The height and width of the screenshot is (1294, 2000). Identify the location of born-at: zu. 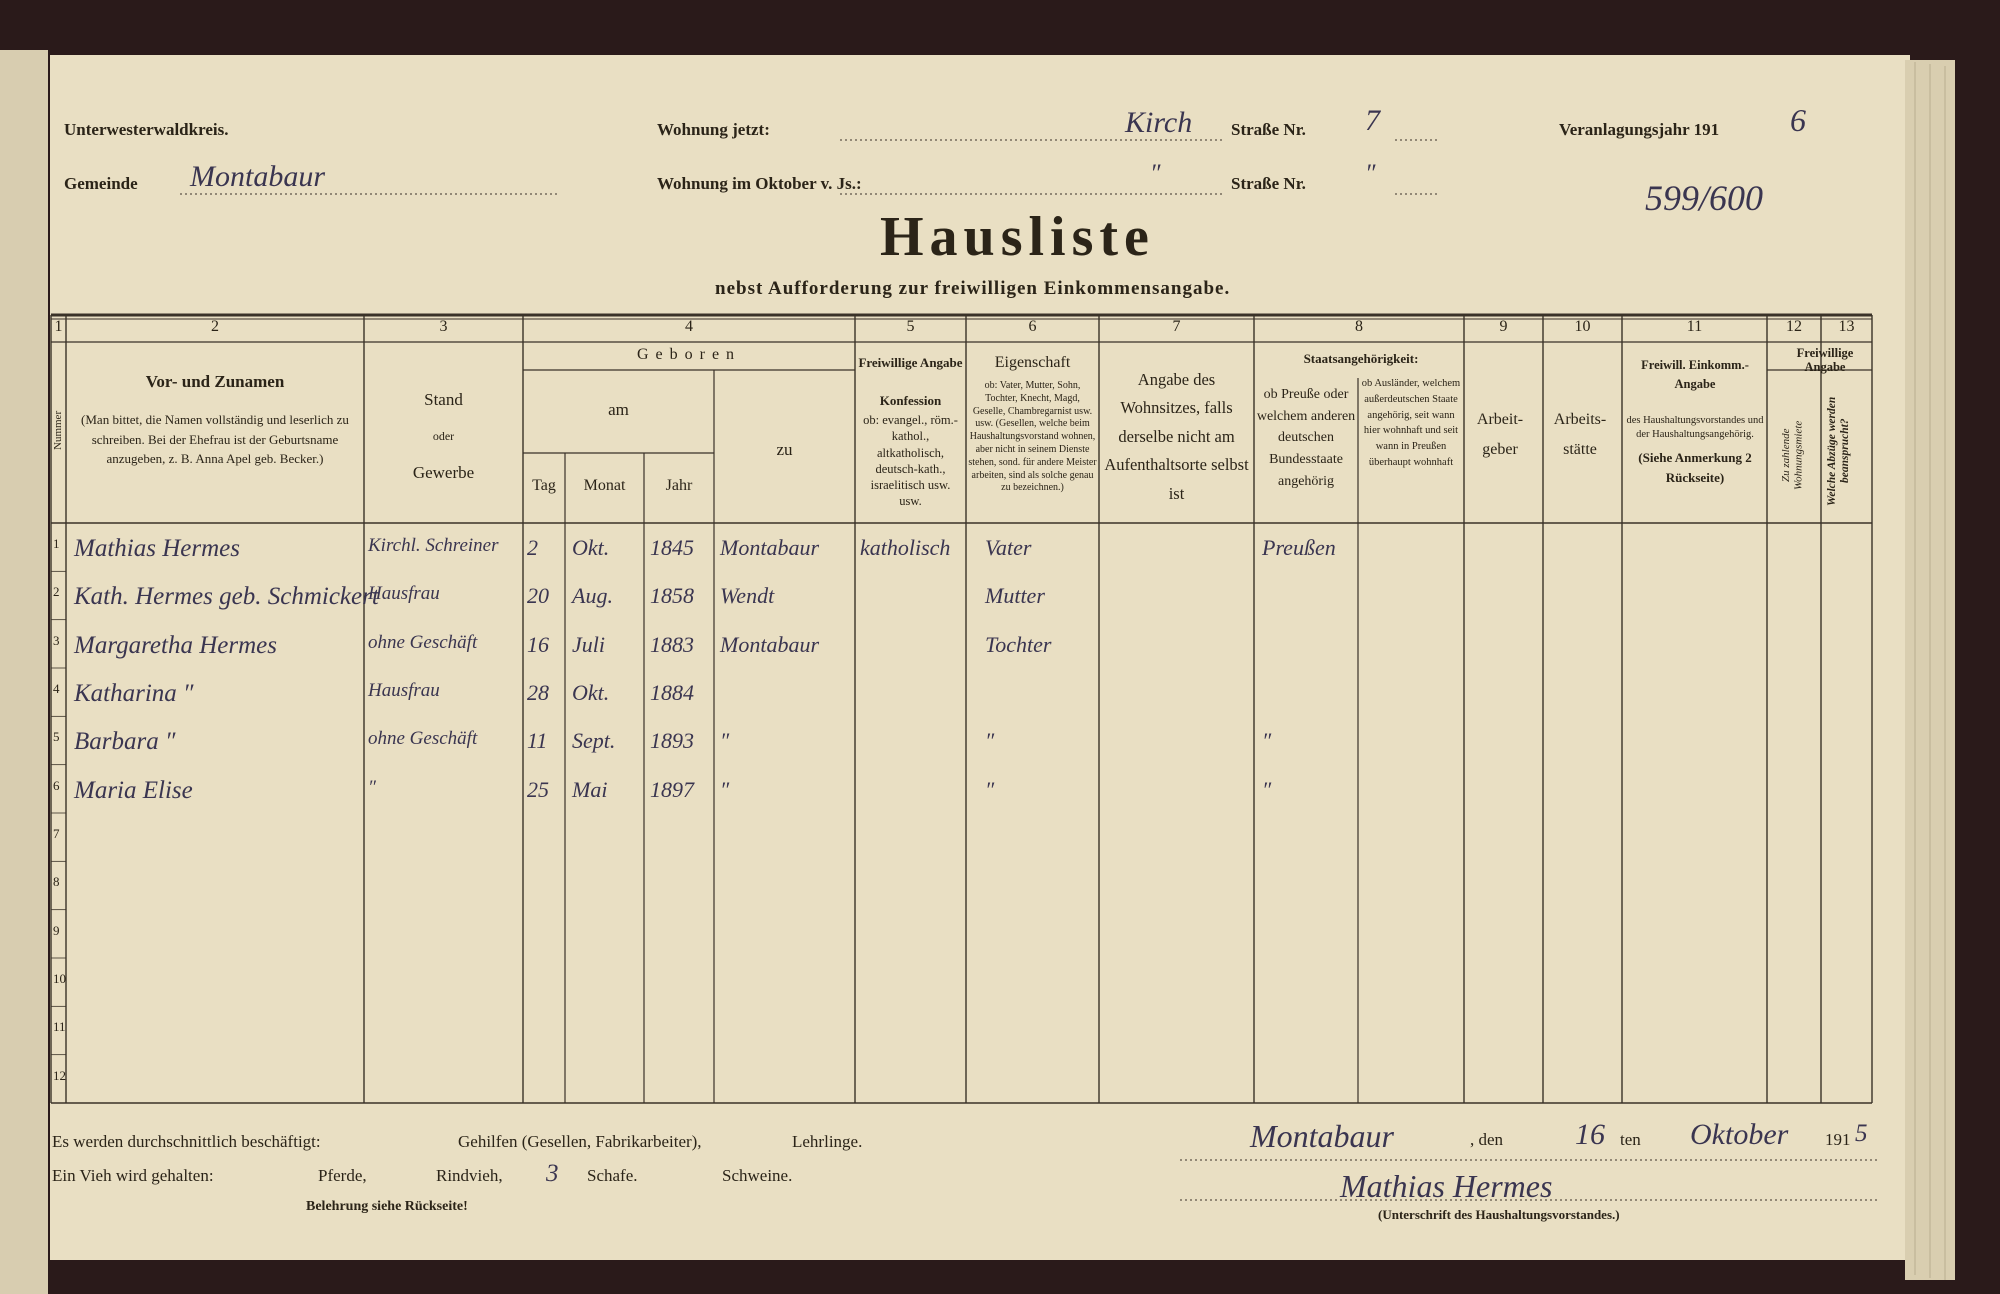
(784, 449).